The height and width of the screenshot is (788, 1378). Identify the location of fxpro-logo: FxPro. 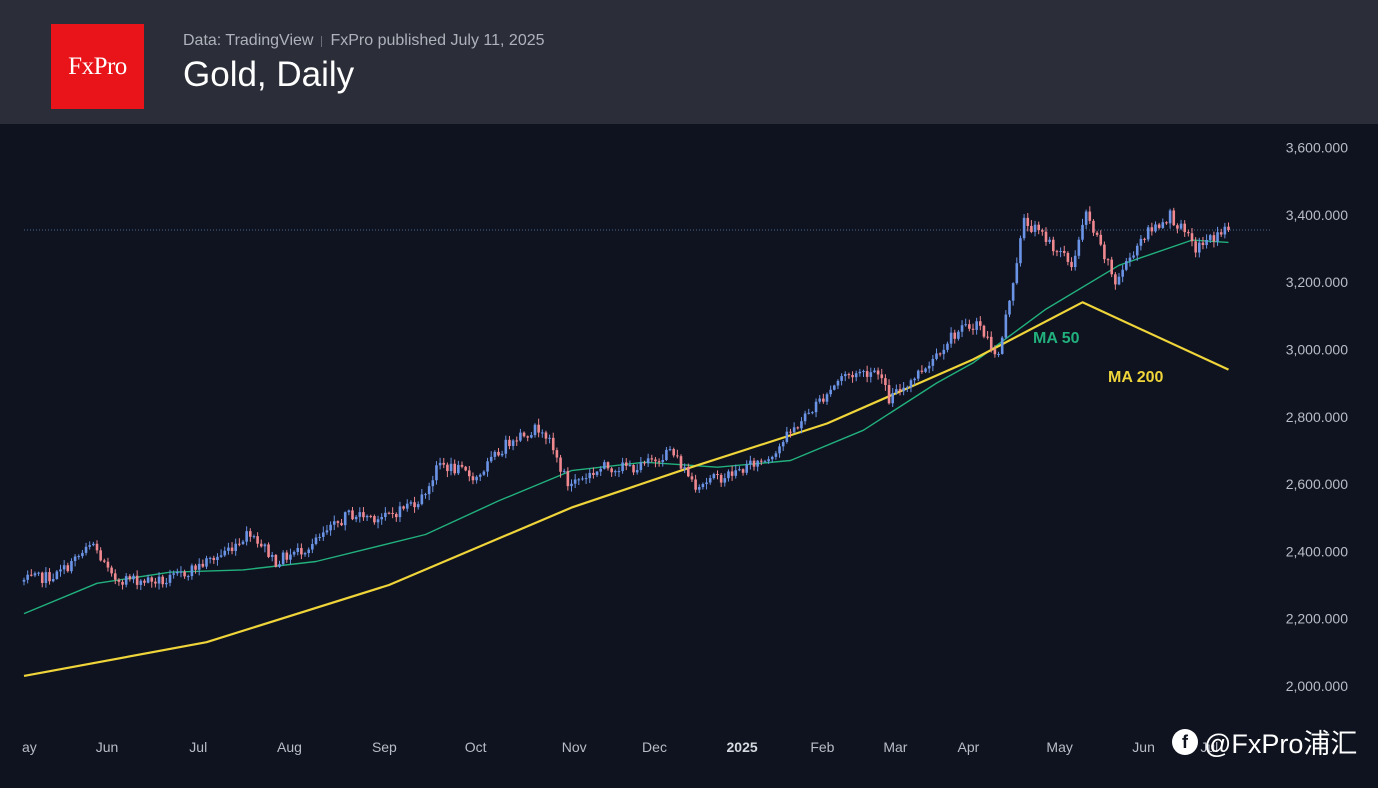
(97, 66).